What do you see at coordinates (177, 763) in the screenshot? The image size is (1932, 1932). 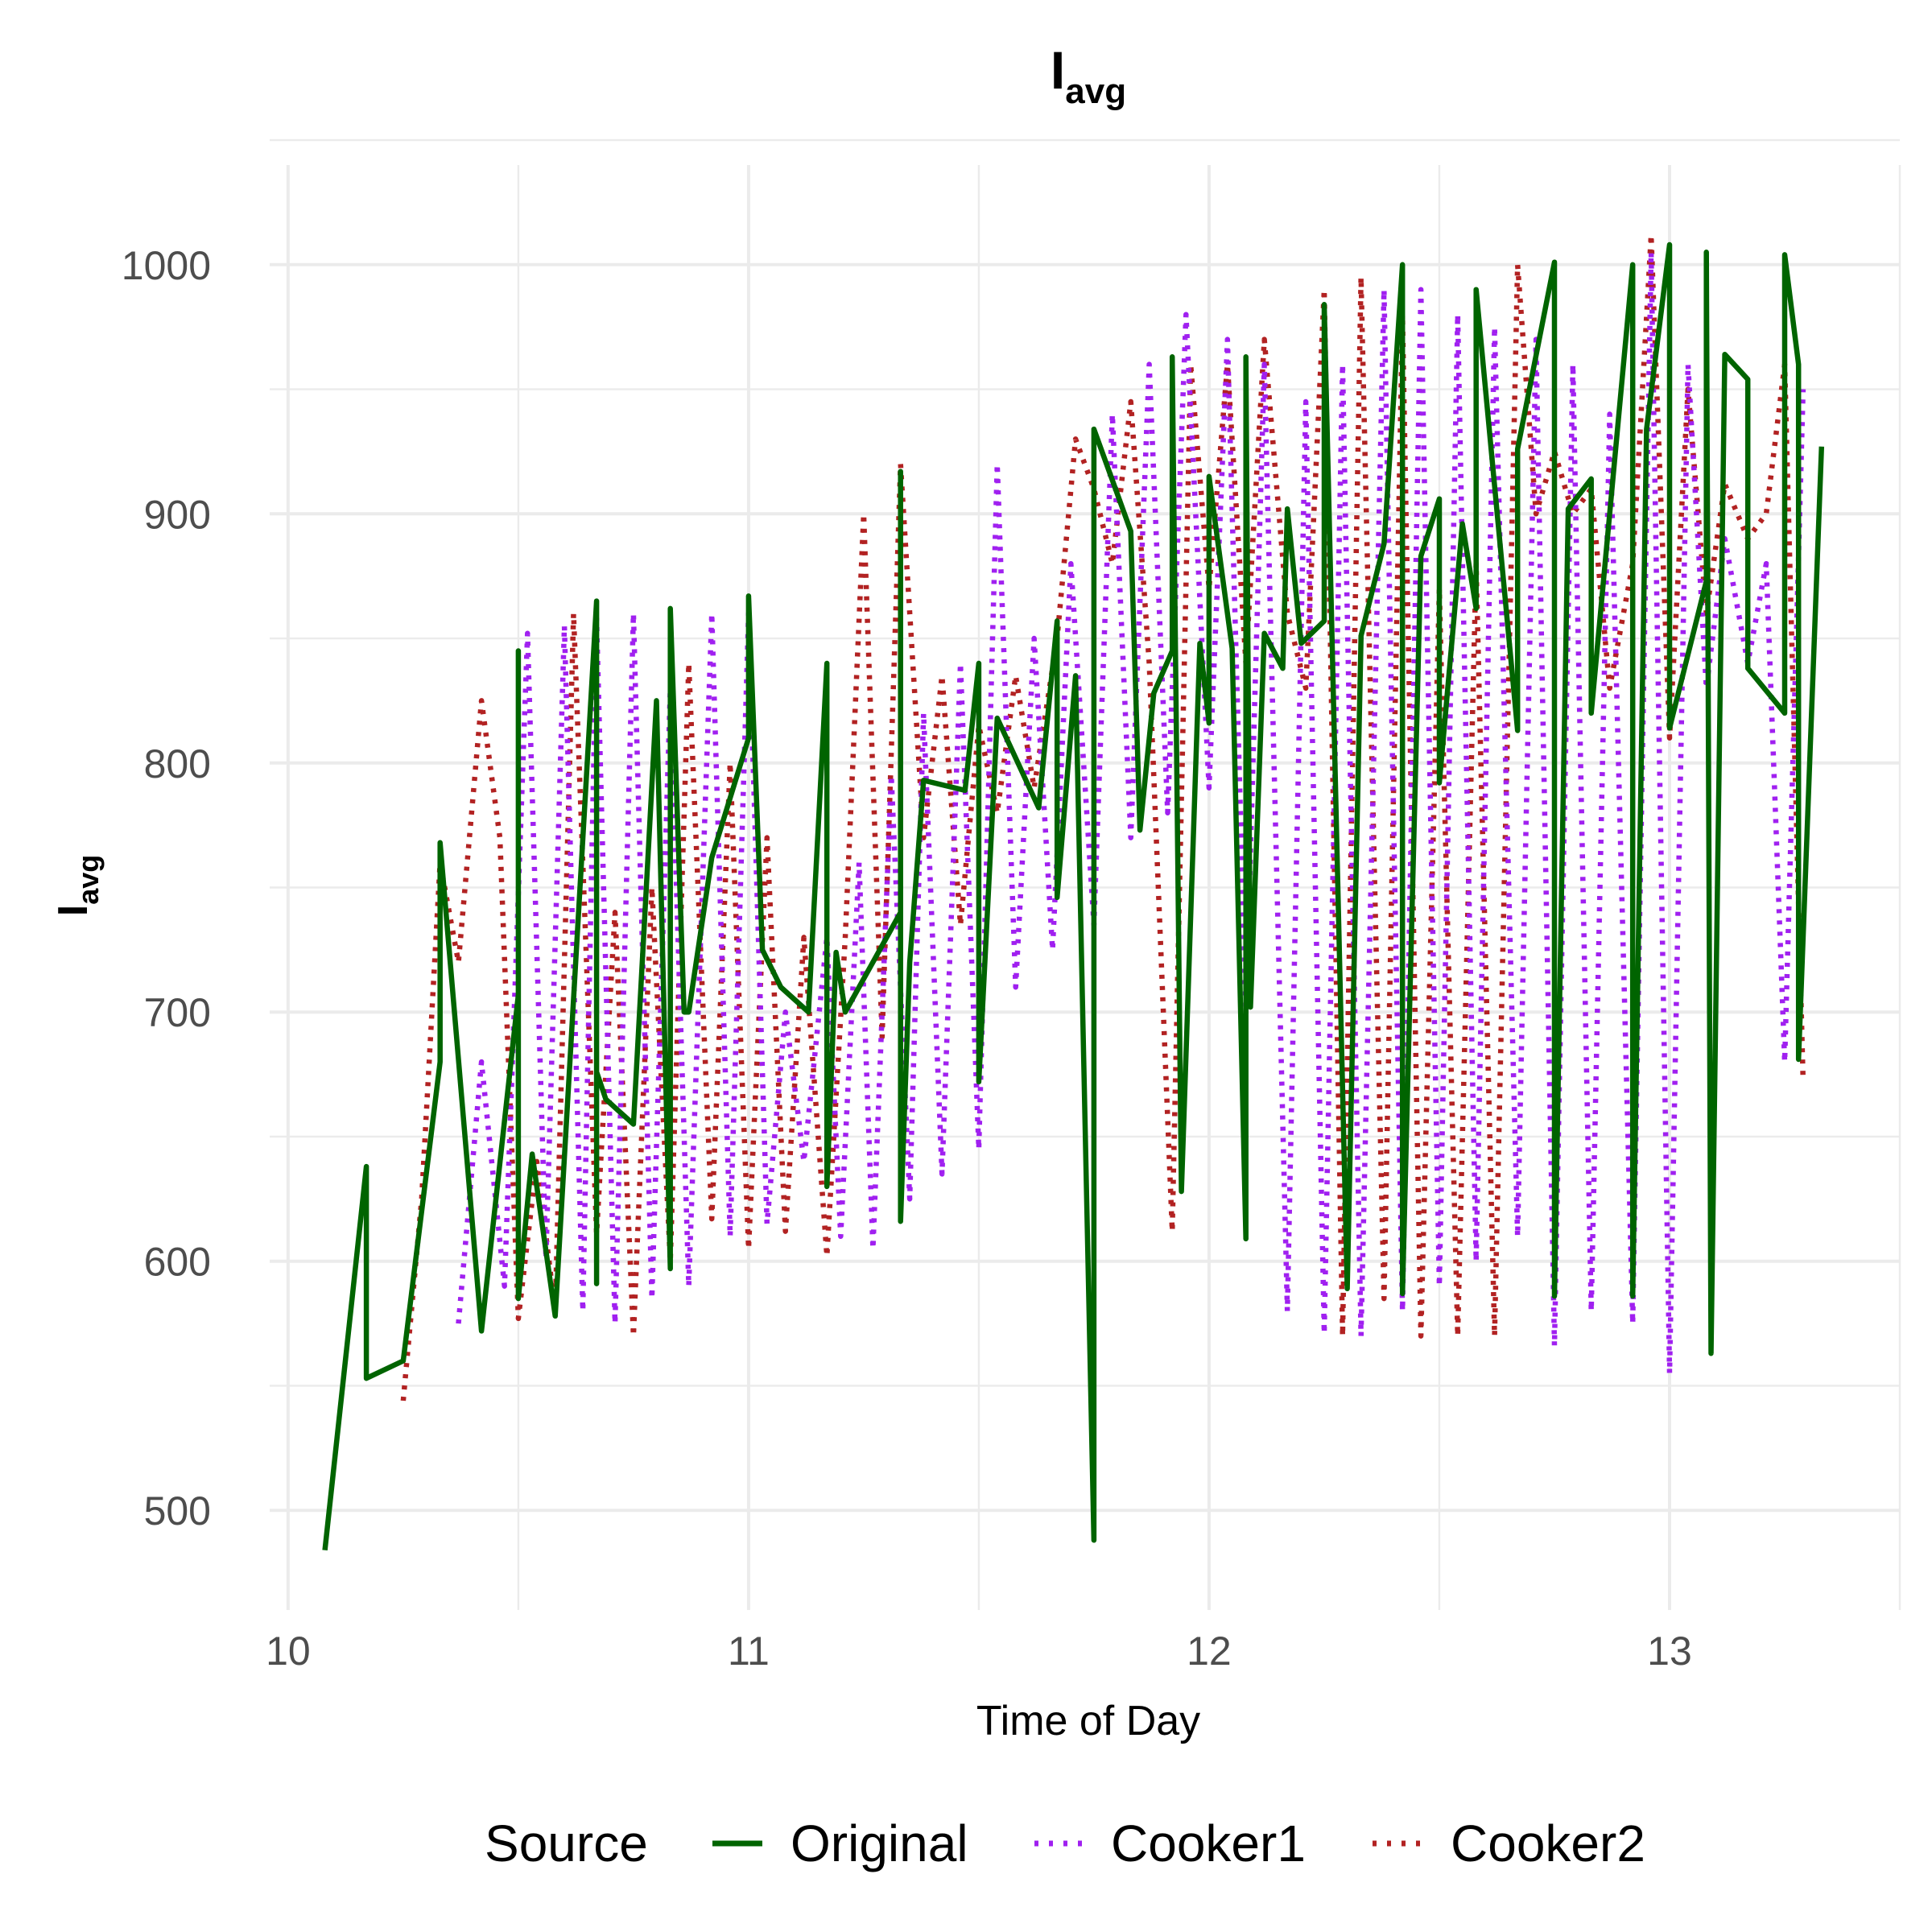 I see `y-tick-label: 800` at bounding box center [177, 763].